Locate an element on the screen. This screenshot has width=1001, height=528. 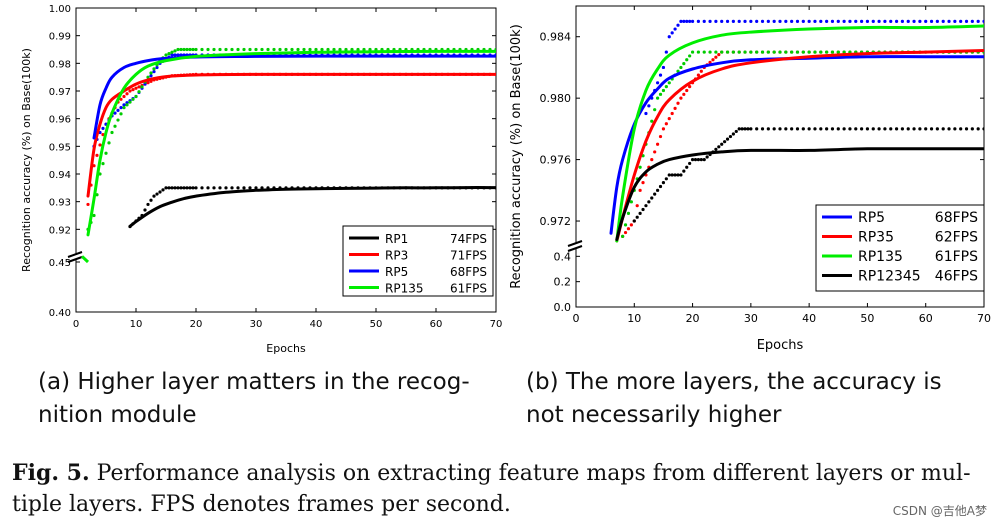
axis-break-mark-bottom-a is located at coordinates (75, 259).